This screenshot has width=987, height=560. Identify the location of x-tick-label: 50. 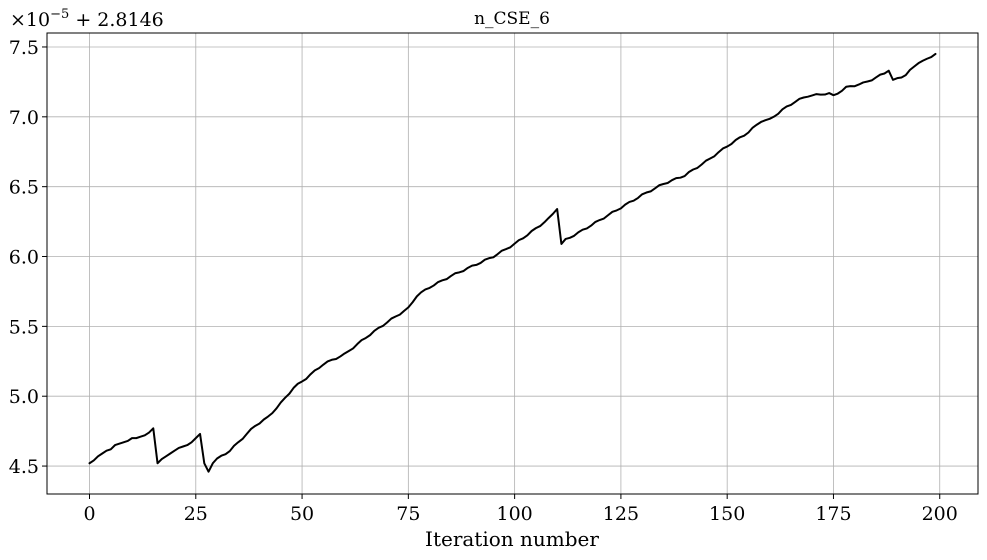
(302, 514).